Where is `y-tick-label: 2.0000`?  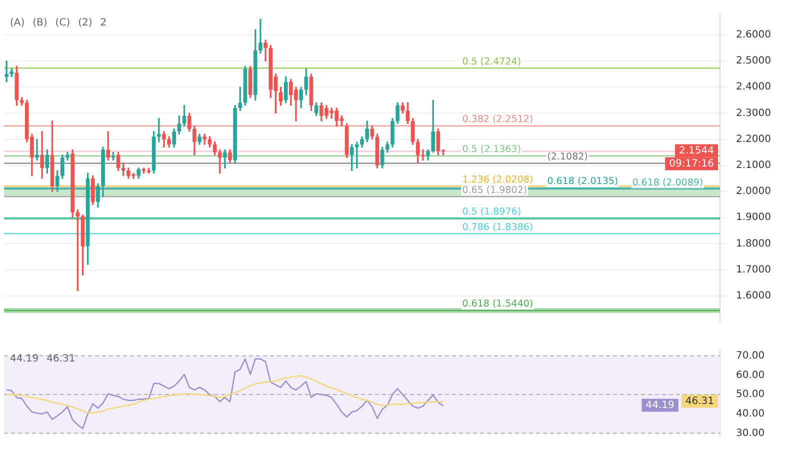
y-tick-label: 2.0000 is located at coordinates (753, 192).